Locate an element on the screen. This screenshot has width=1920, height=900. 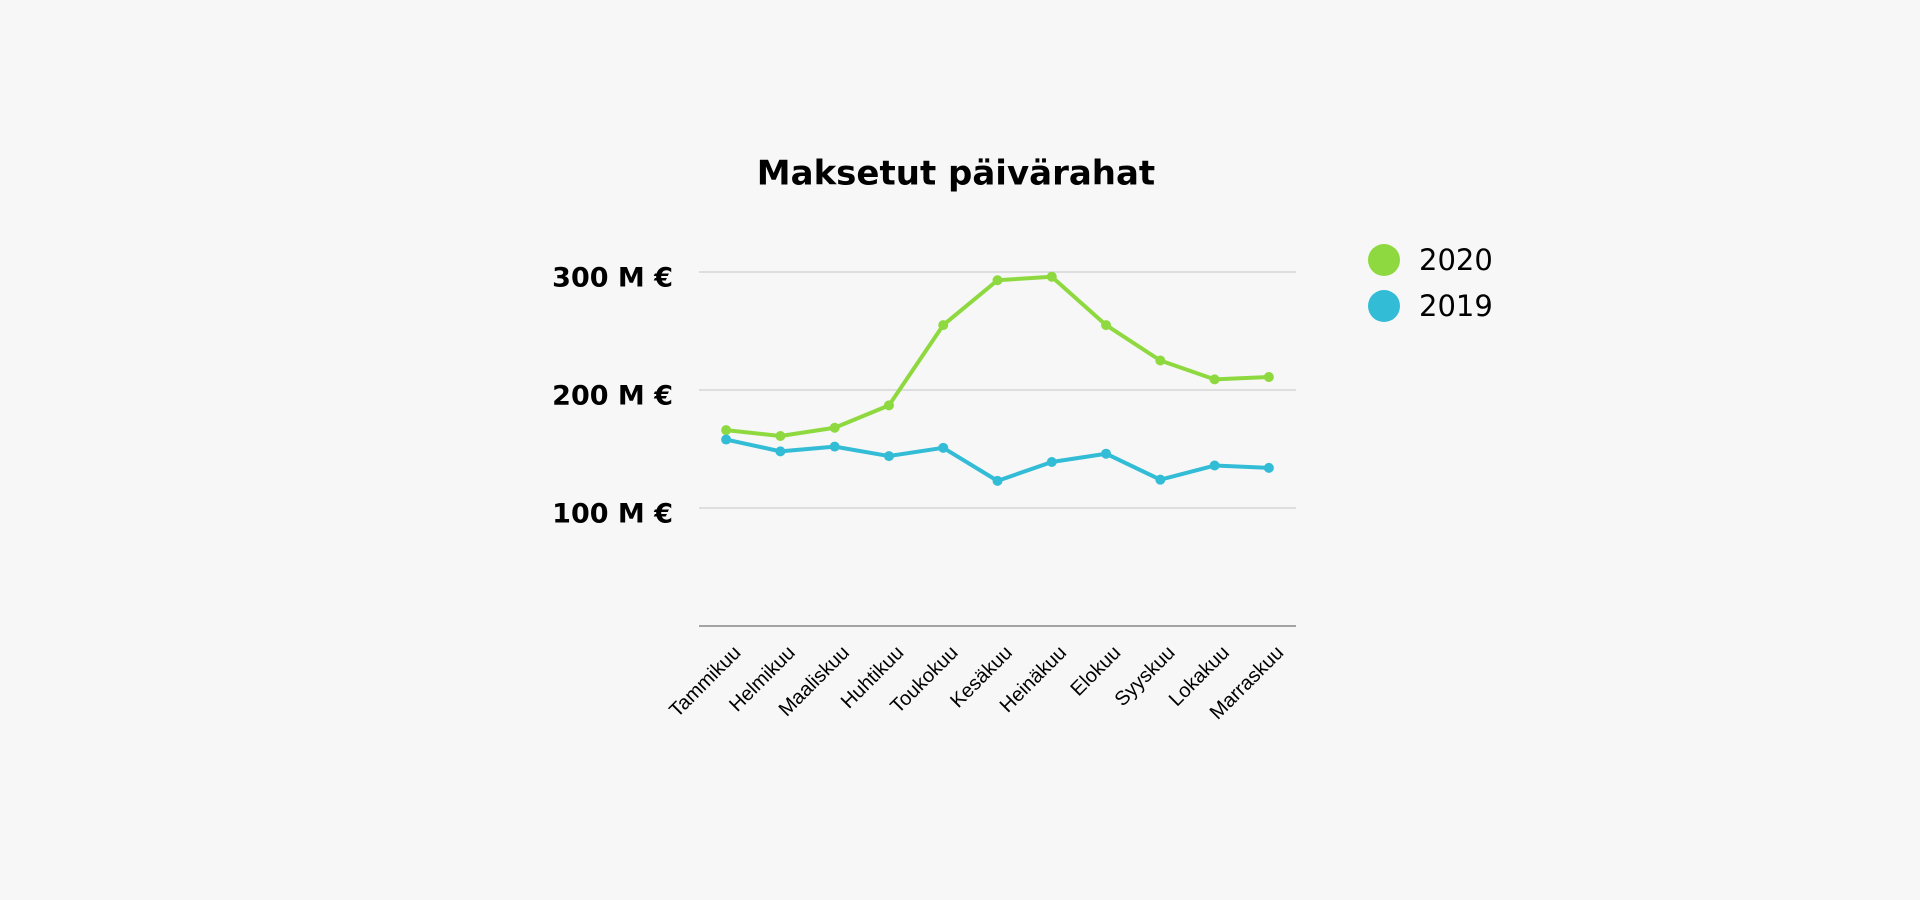
chart-title: Maksetut päivärahat is located at coordinates (956, 174).